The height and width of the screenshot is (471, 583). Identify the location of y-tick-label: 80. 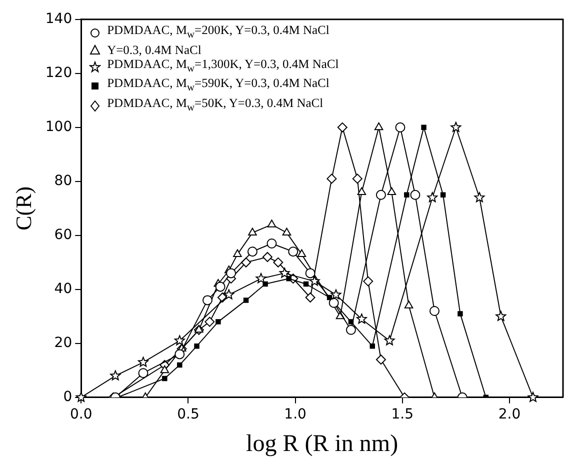
(63, 181).